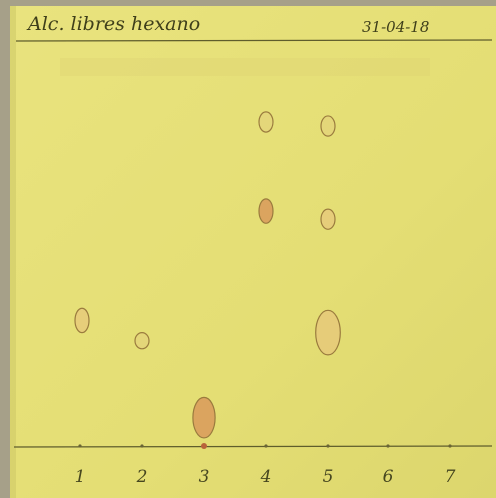 The height and width of the screenshot is (498, 496). Describe the element at coordinates (253, 446) in the screenshot. I see `baseline` at that location.